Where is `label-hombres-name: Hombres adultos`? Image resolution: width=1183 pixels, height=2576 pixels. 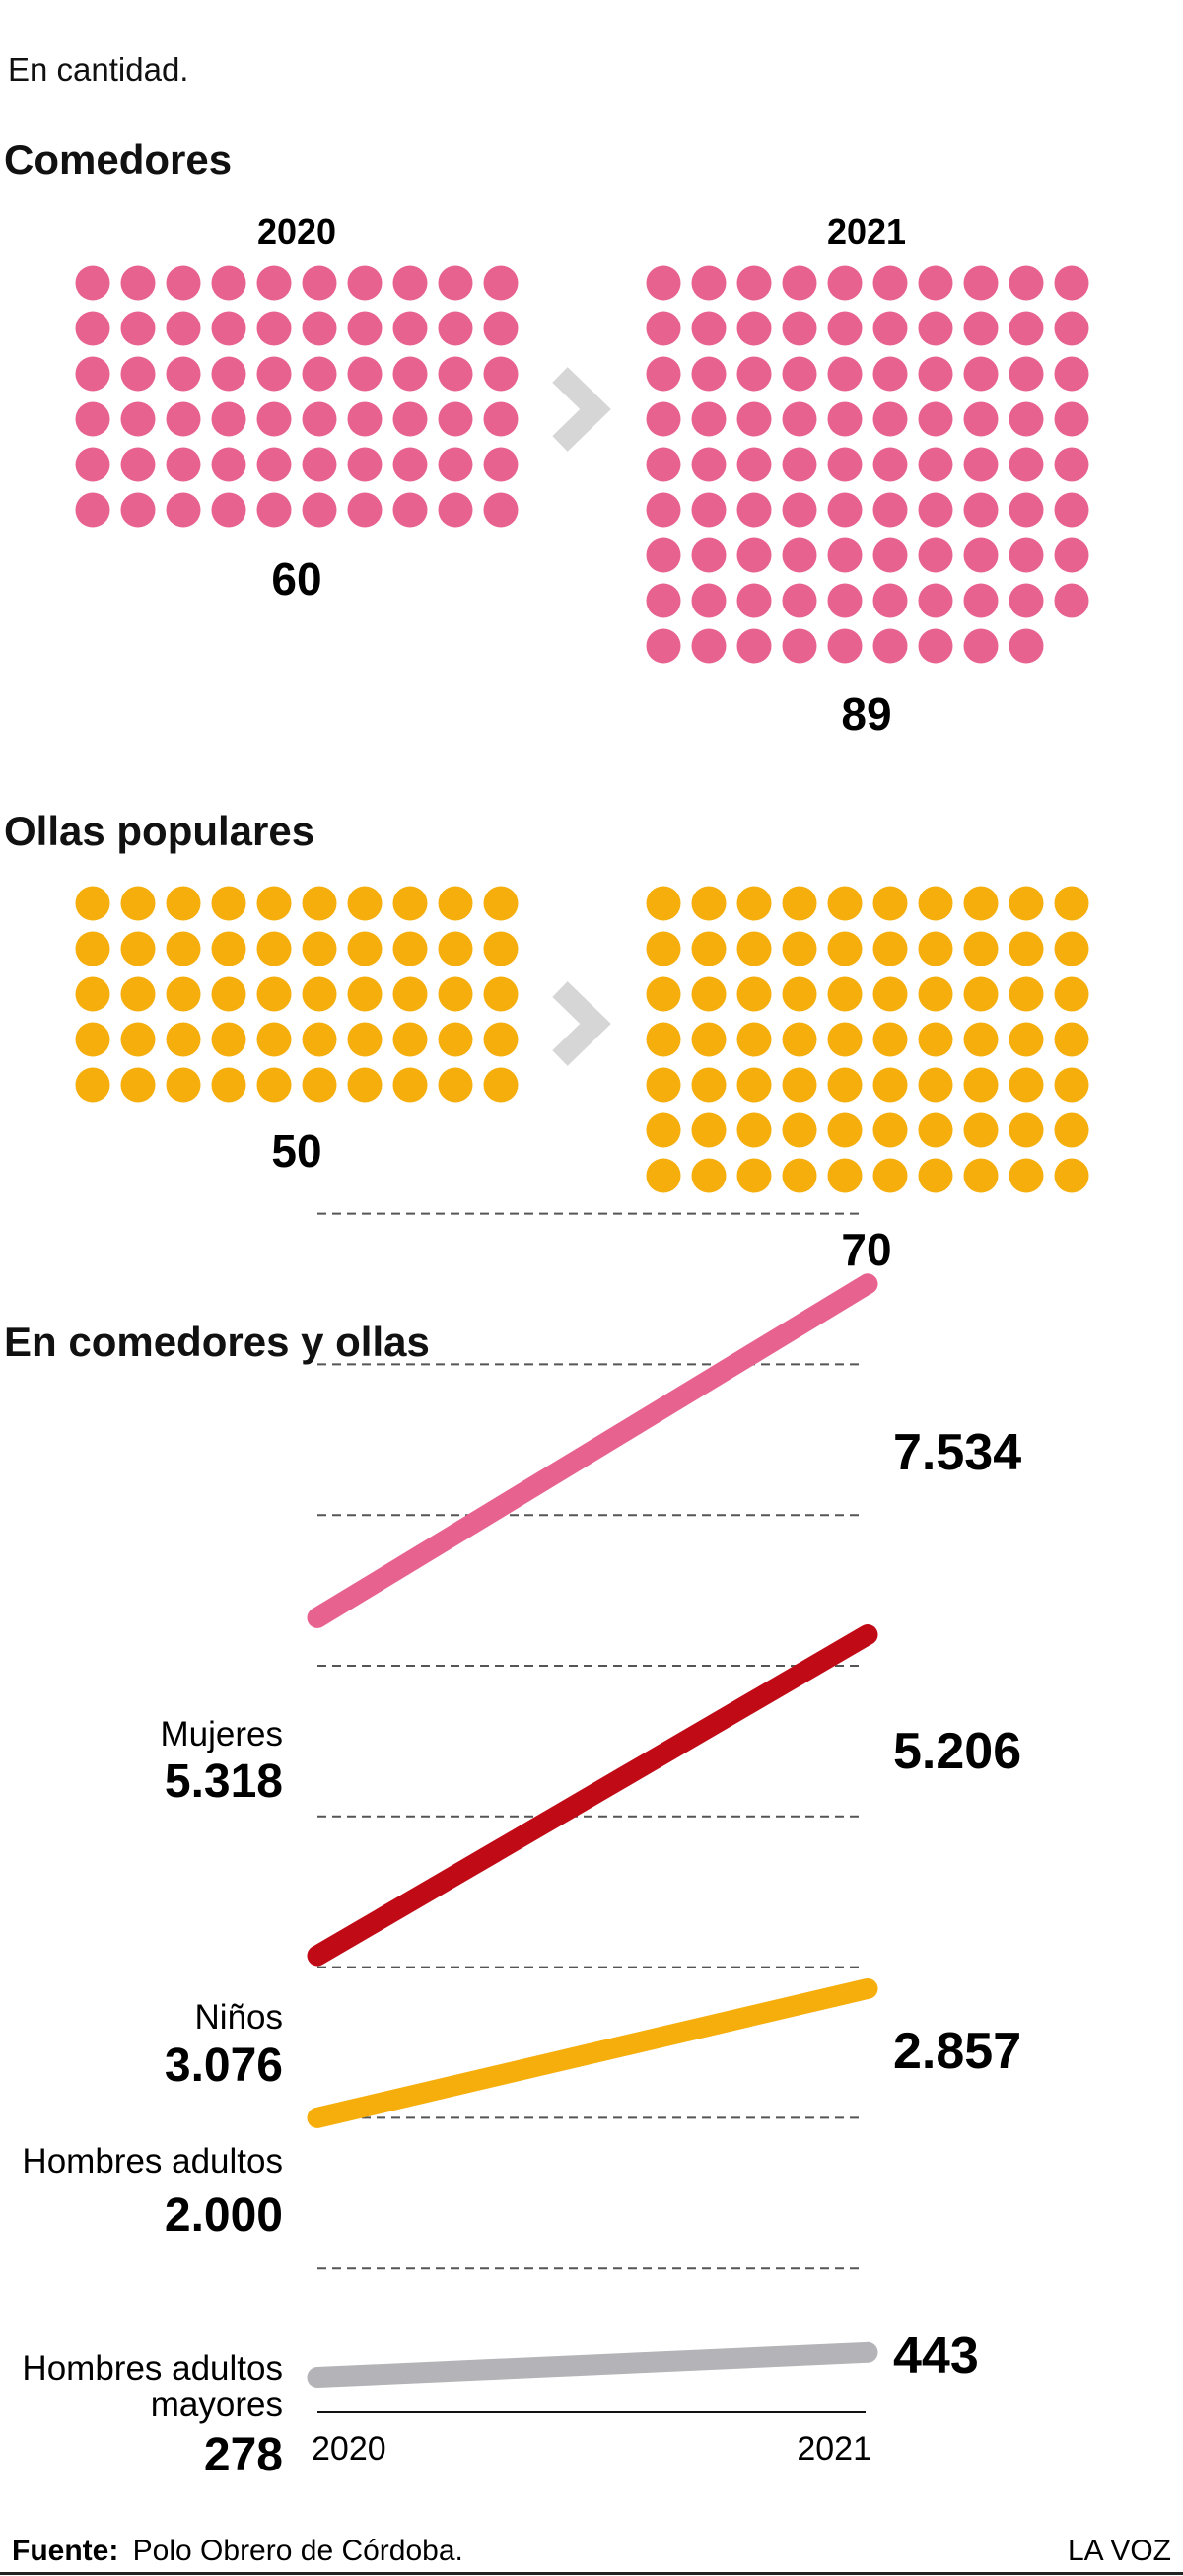
label-hombres-name: Hombres adultos is located at coordinates (152, 2161).